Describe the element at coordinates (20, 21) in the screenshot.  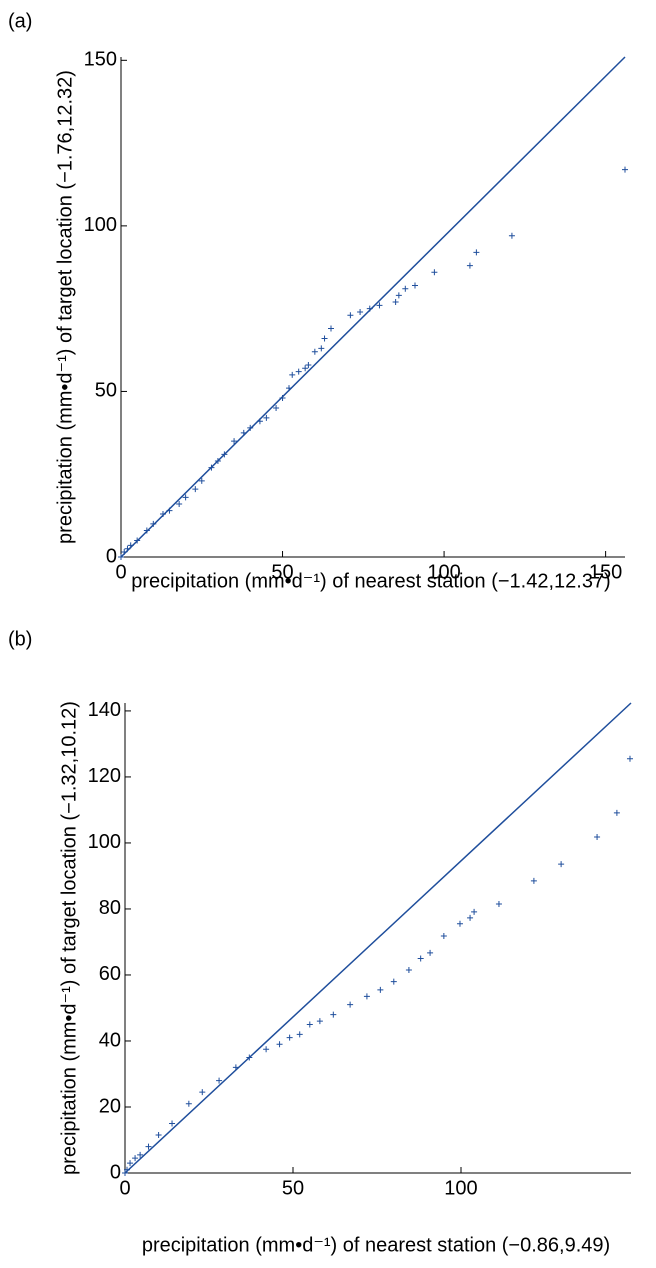
I see `panel-label: (a)` at that location.